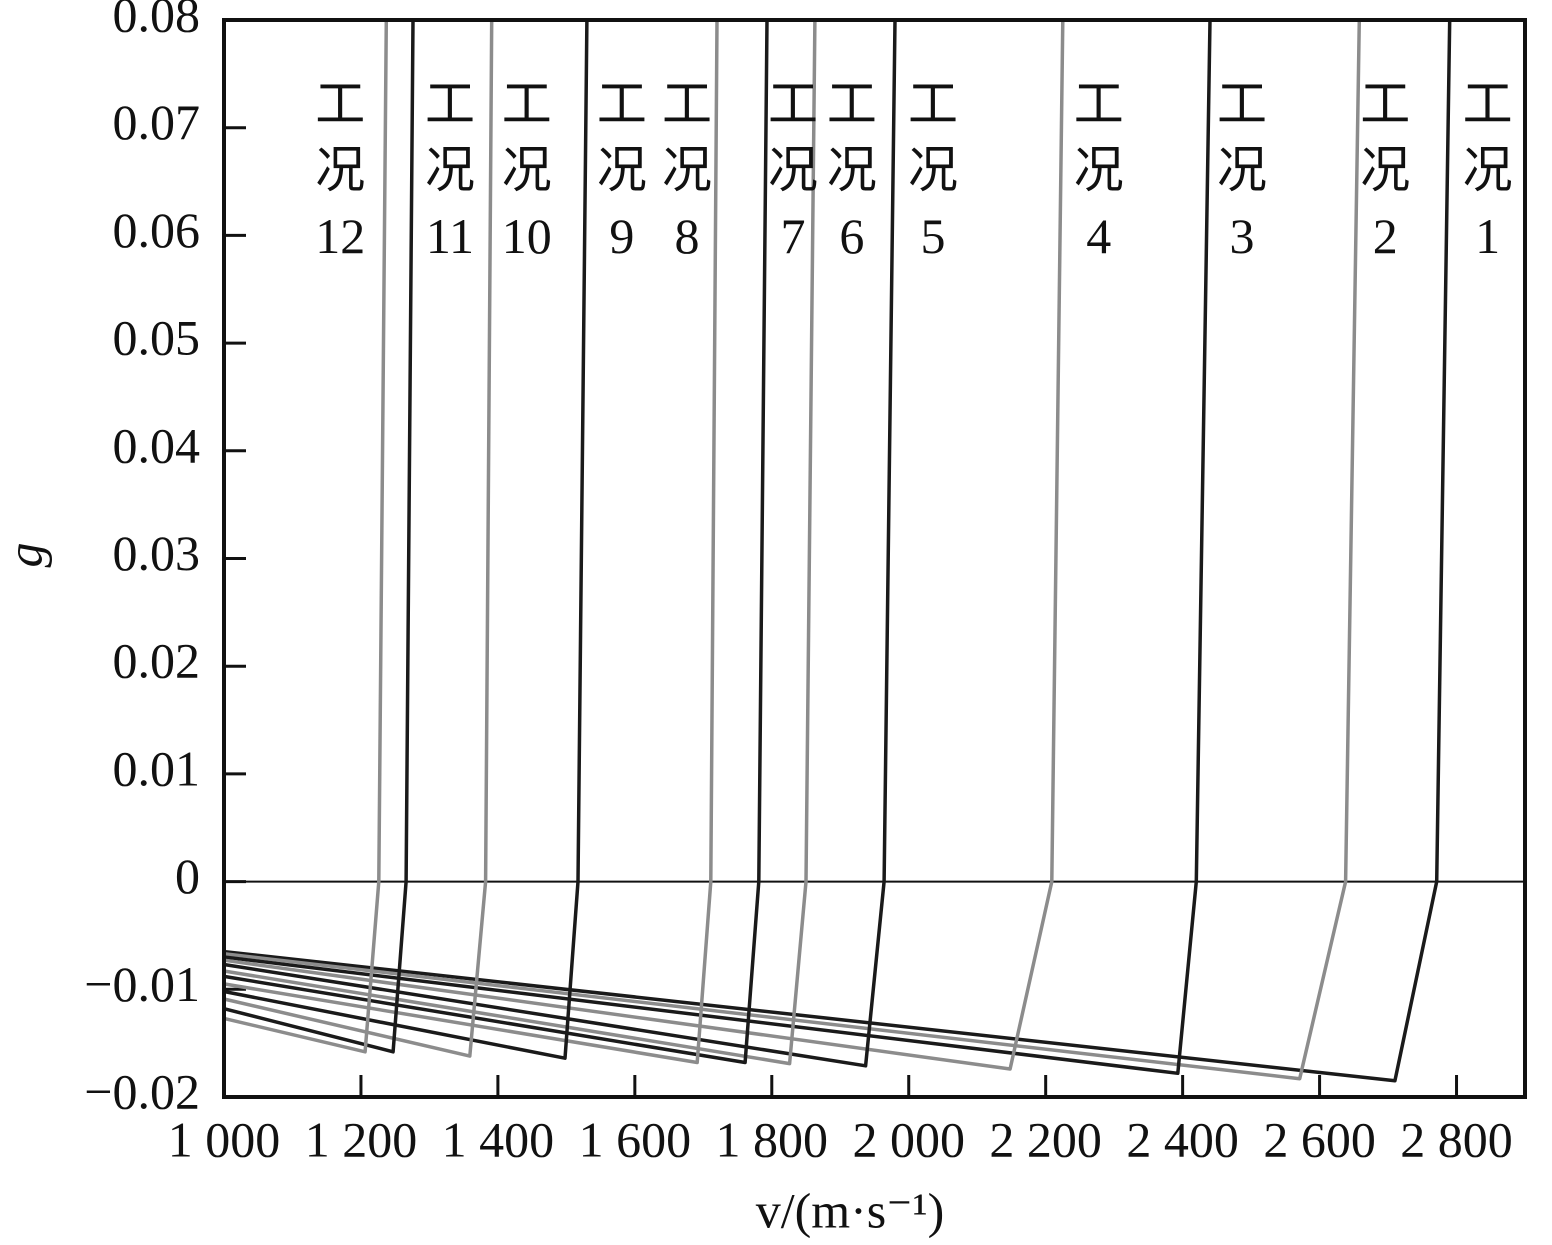  What do you see at coordinates (157, 768) in the screenshot?
I see `y-tick-label: 0.01` at bounding box center [157, 768].